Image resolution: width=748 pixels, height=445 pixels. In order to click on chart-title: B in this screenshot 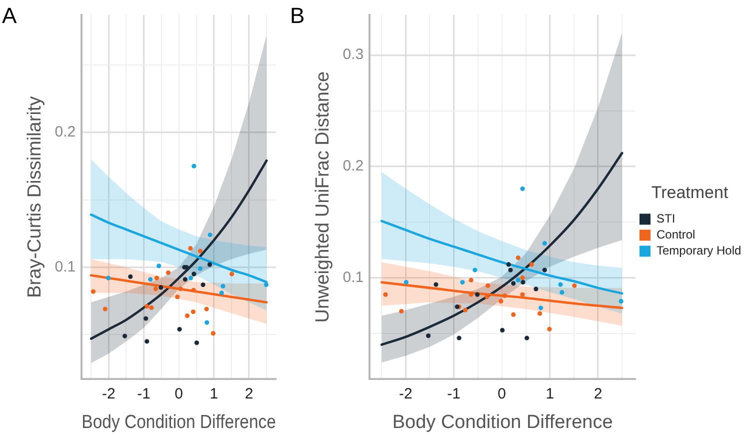, I will do `click(297, 15)`.